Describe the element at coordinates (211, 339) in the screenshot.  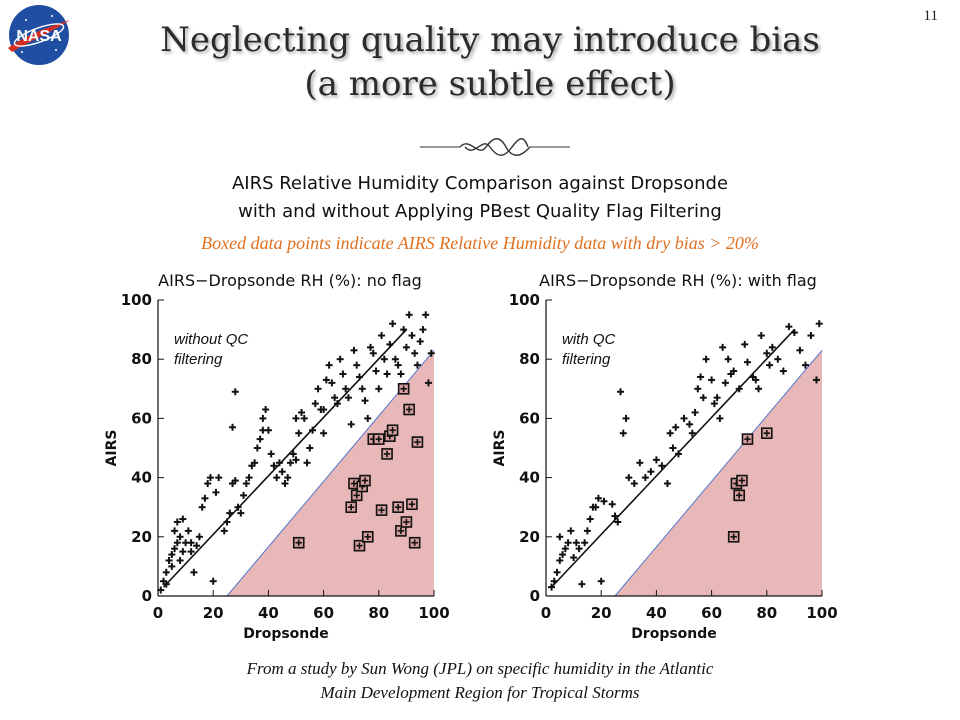
I see `qc-annotation: without QC` at that location.